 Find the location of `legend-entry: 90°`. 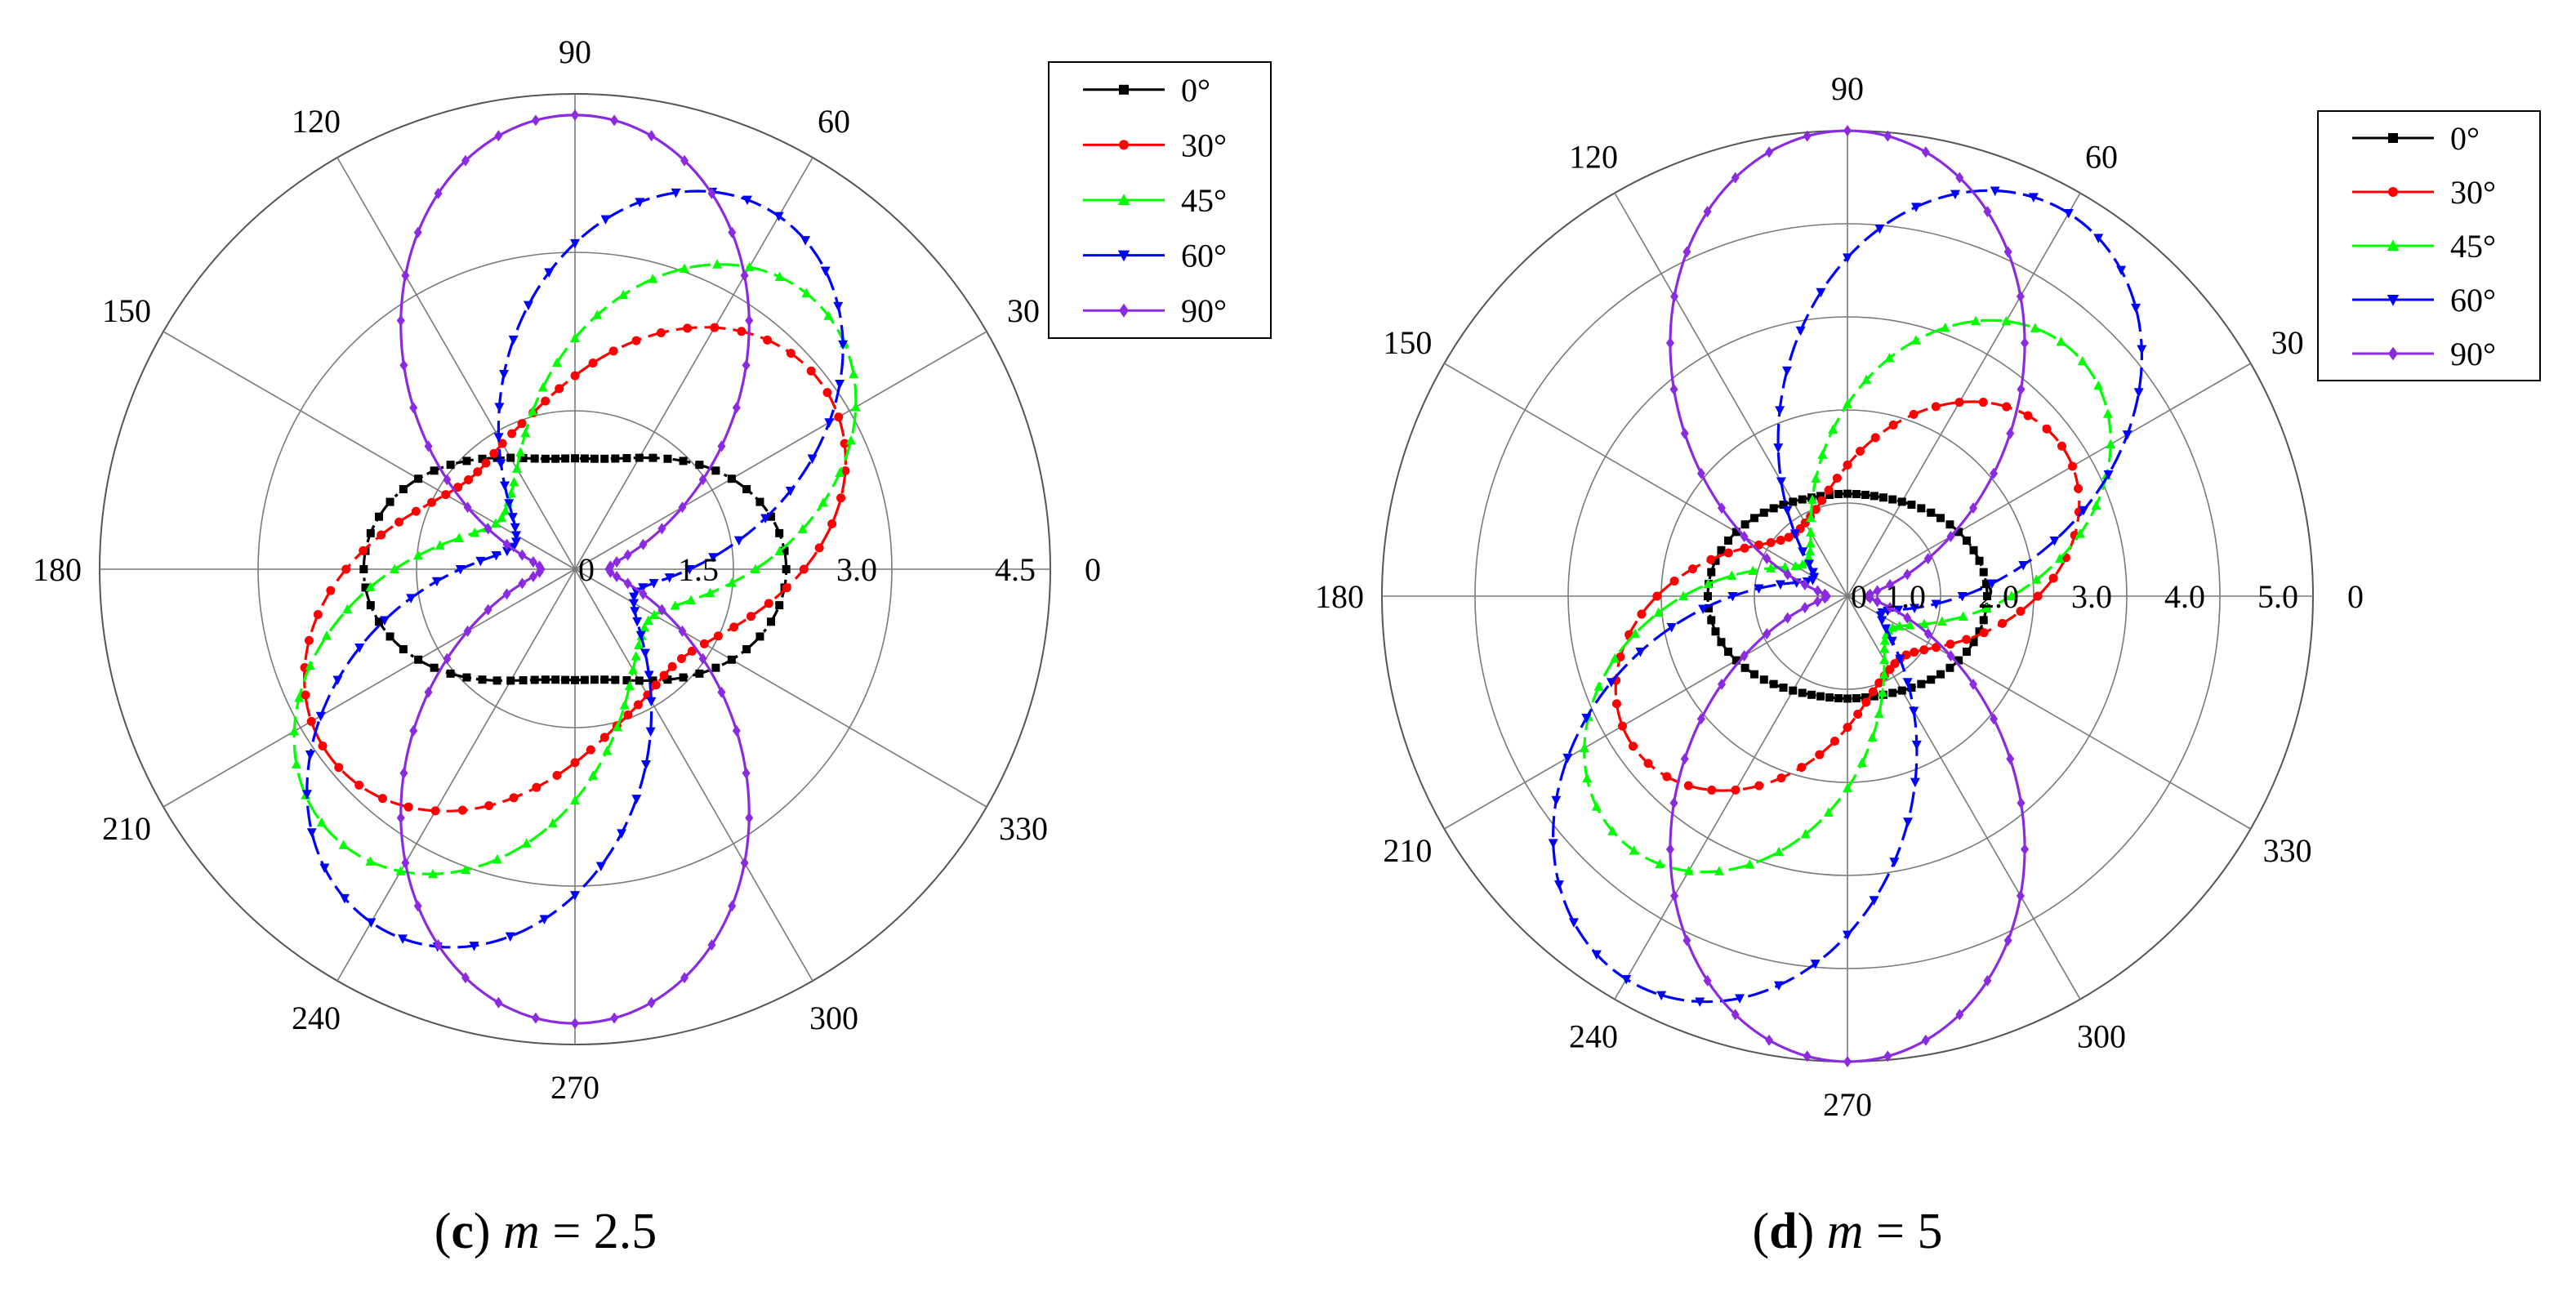

legend-entry: 90° is located at coordinates (2424, 354).